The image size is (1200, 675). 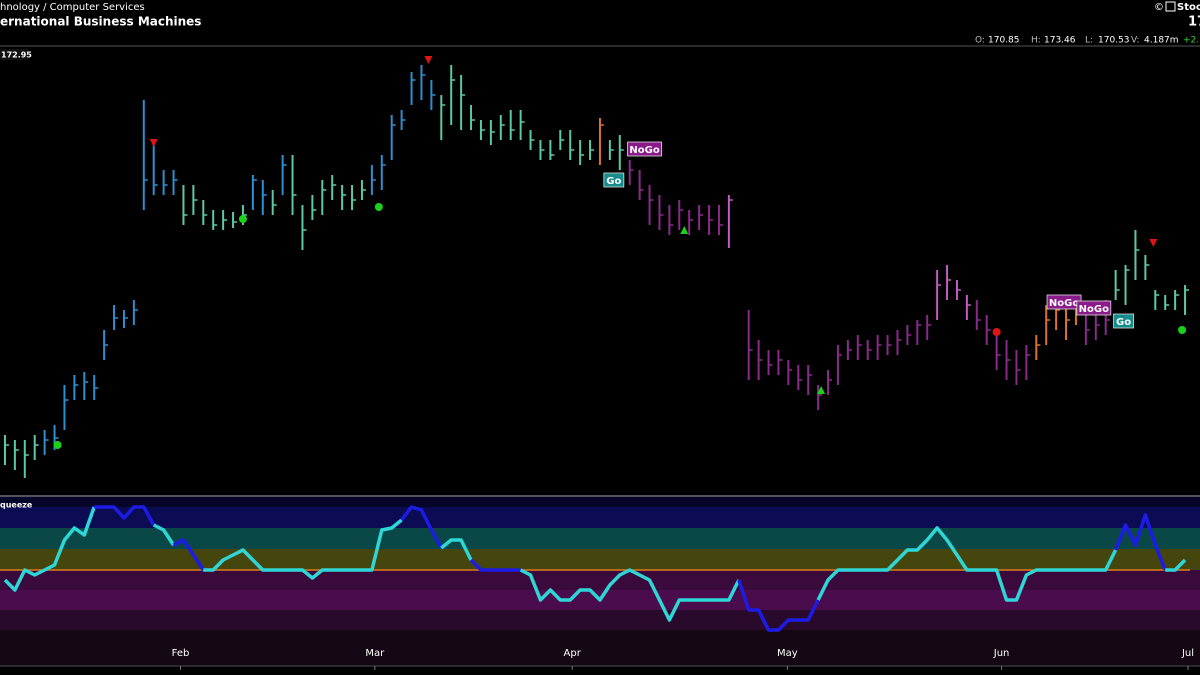 What do you see at coordinates (181, 653) in the screenshot?
I see `x-tick-label: Feb` at bounding box center [181, 653].